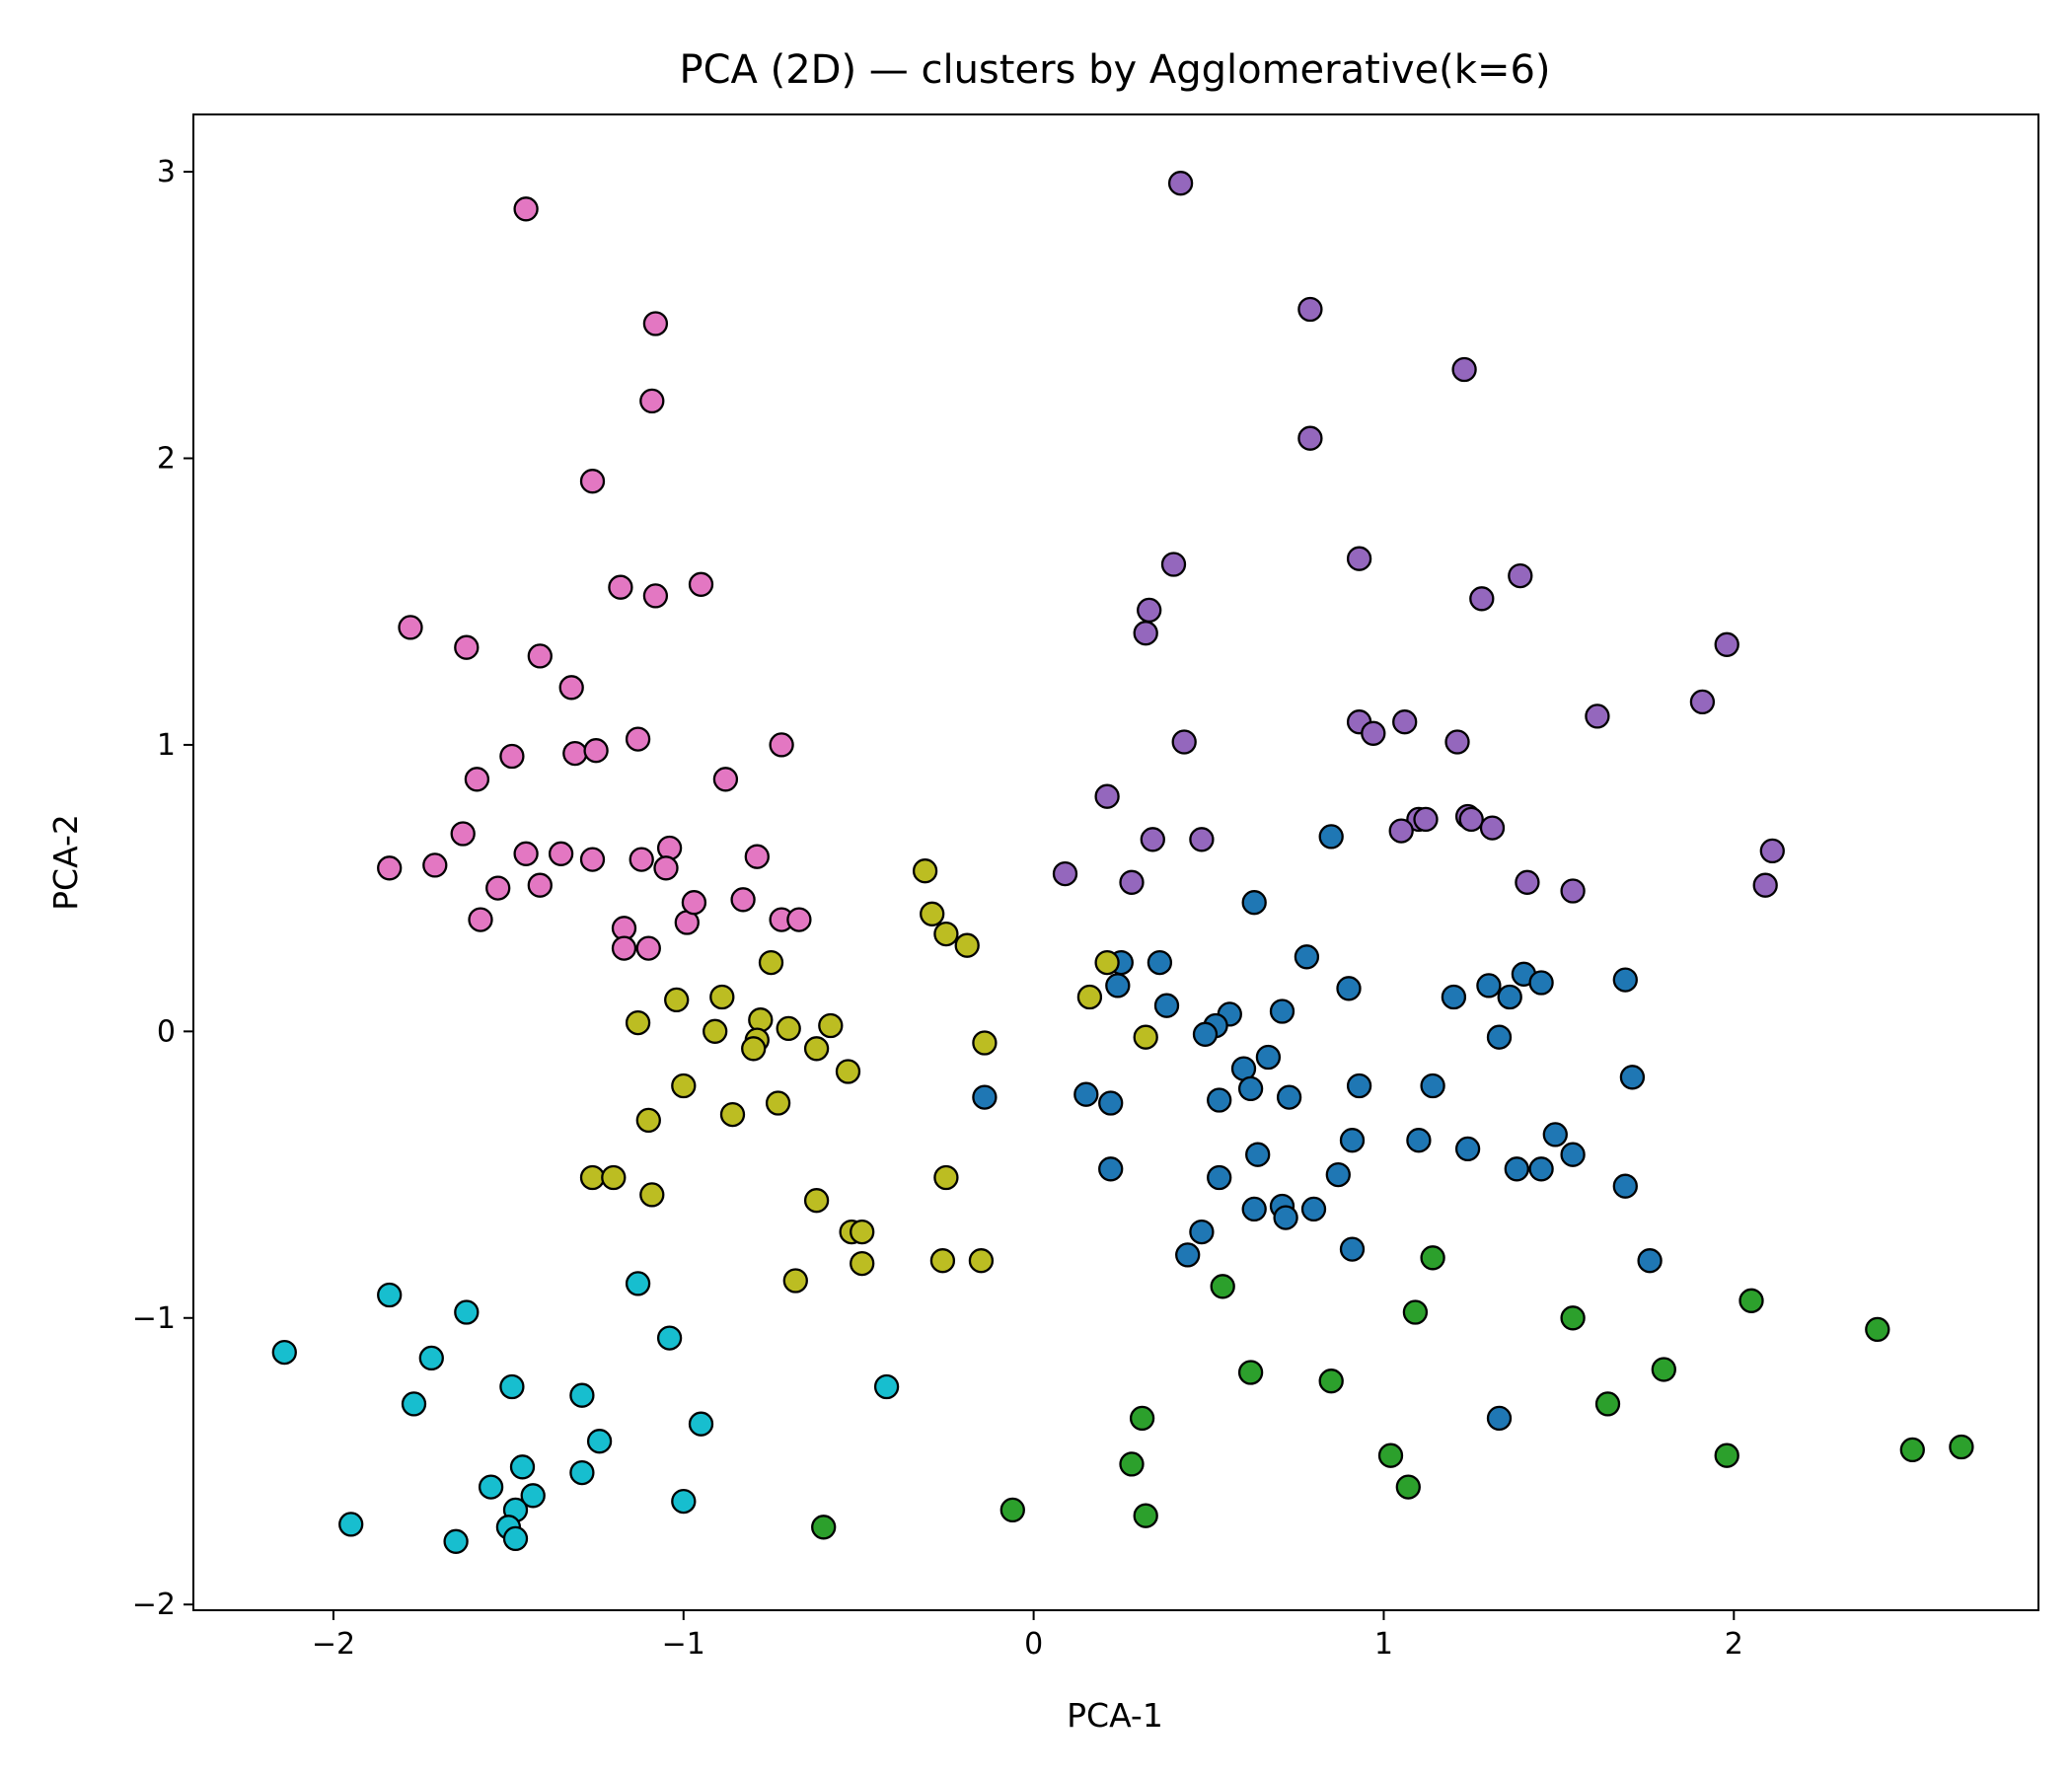 This screenshot has height=1776, width=2072. Describe the element at coordinates (1033, 1645) in the screenshot. I see `x-tick-label: 0` at that location.